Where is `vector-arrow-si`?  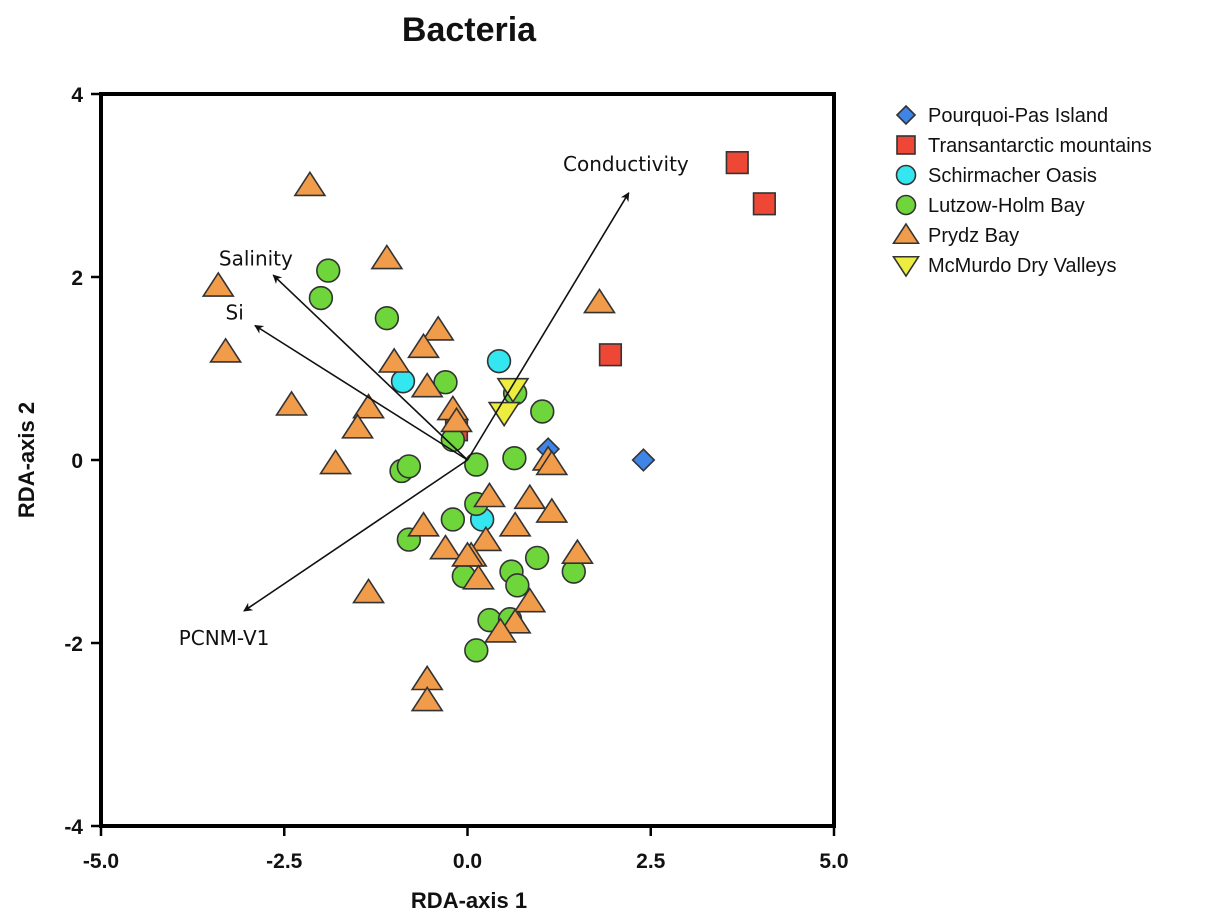 vector-arrow-si is located at coordinates (361, 392).